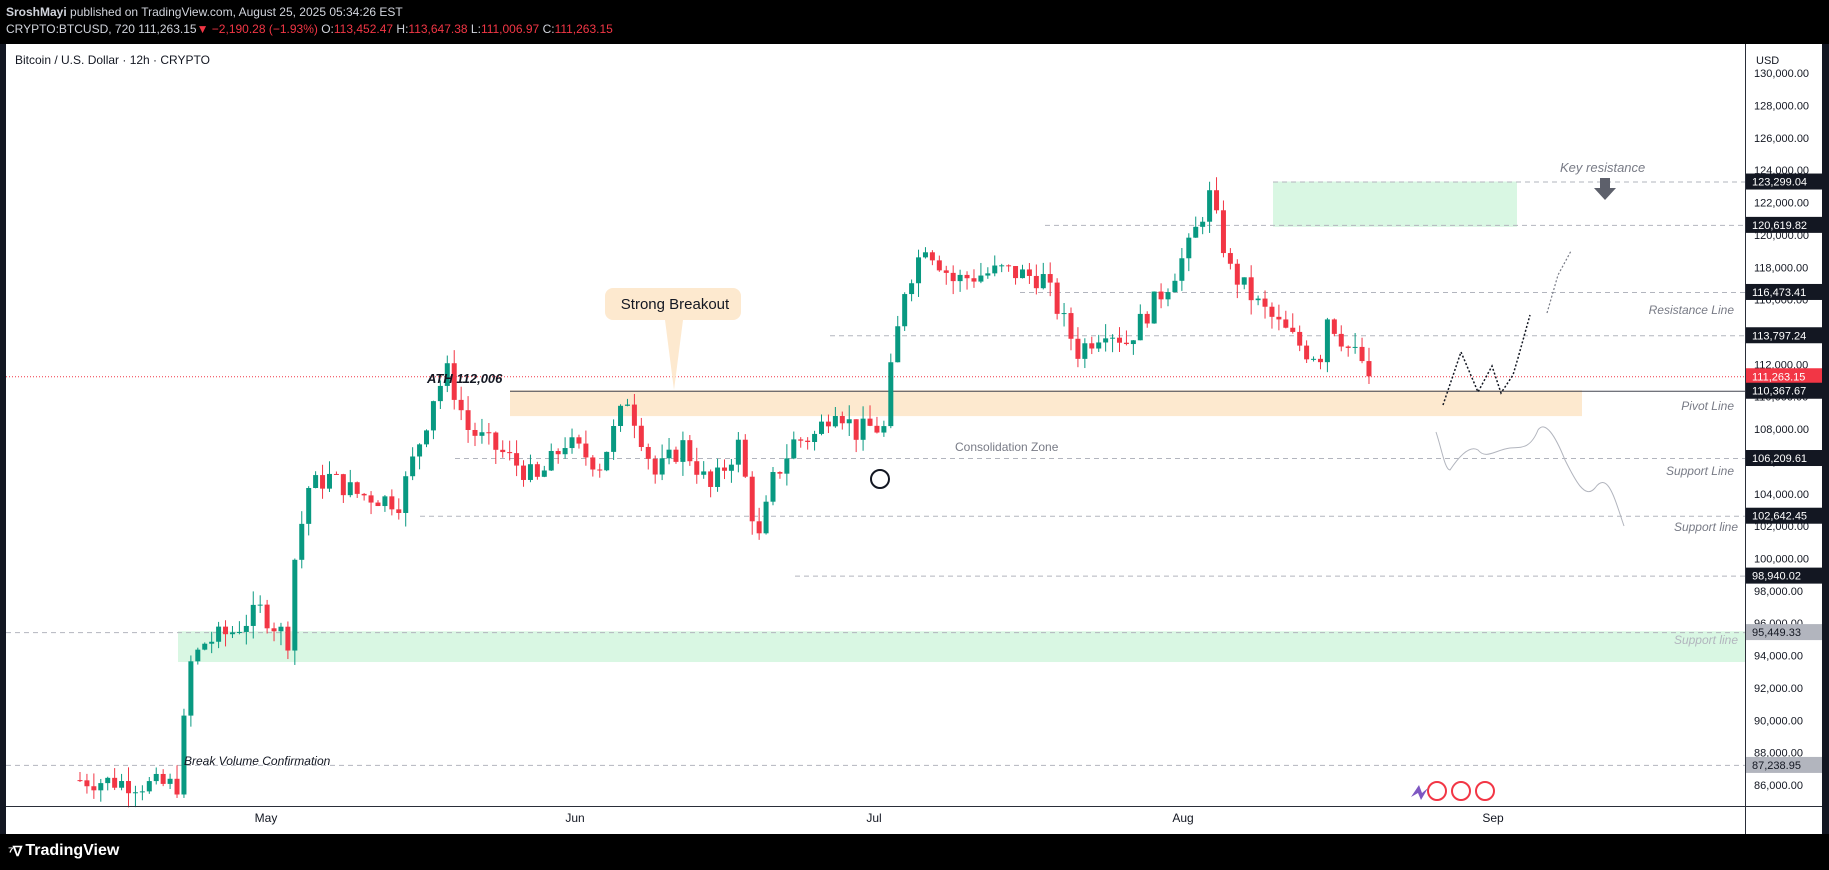  Describe the element at coordinates (1778, 657) in the screenshot. I see `y-tick-label: 94,000.00` at that location.